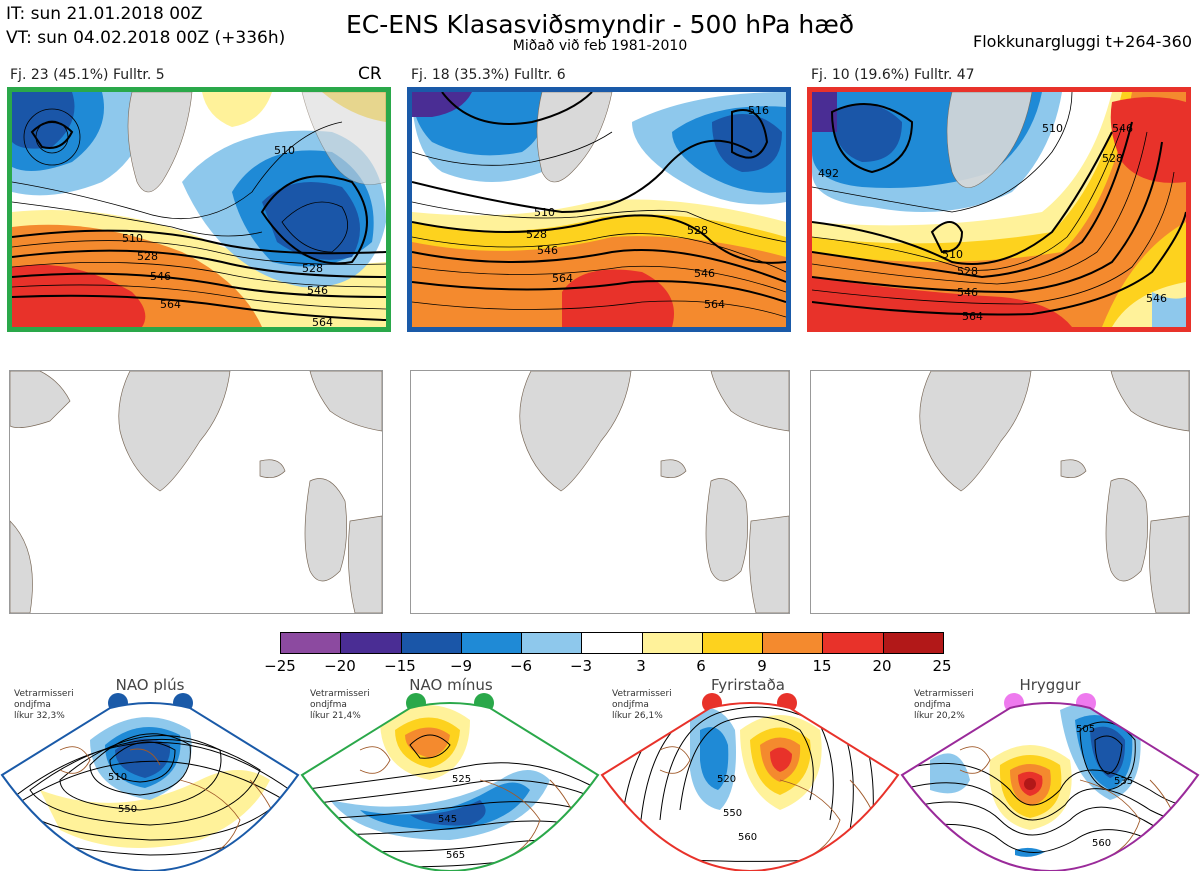 The height and width of the screenshot is (871, 1200). What do you see at coordinates (280, 666) in the screenshot?
I see `colorbar-tick: −25` at bounding box center [280, 666].